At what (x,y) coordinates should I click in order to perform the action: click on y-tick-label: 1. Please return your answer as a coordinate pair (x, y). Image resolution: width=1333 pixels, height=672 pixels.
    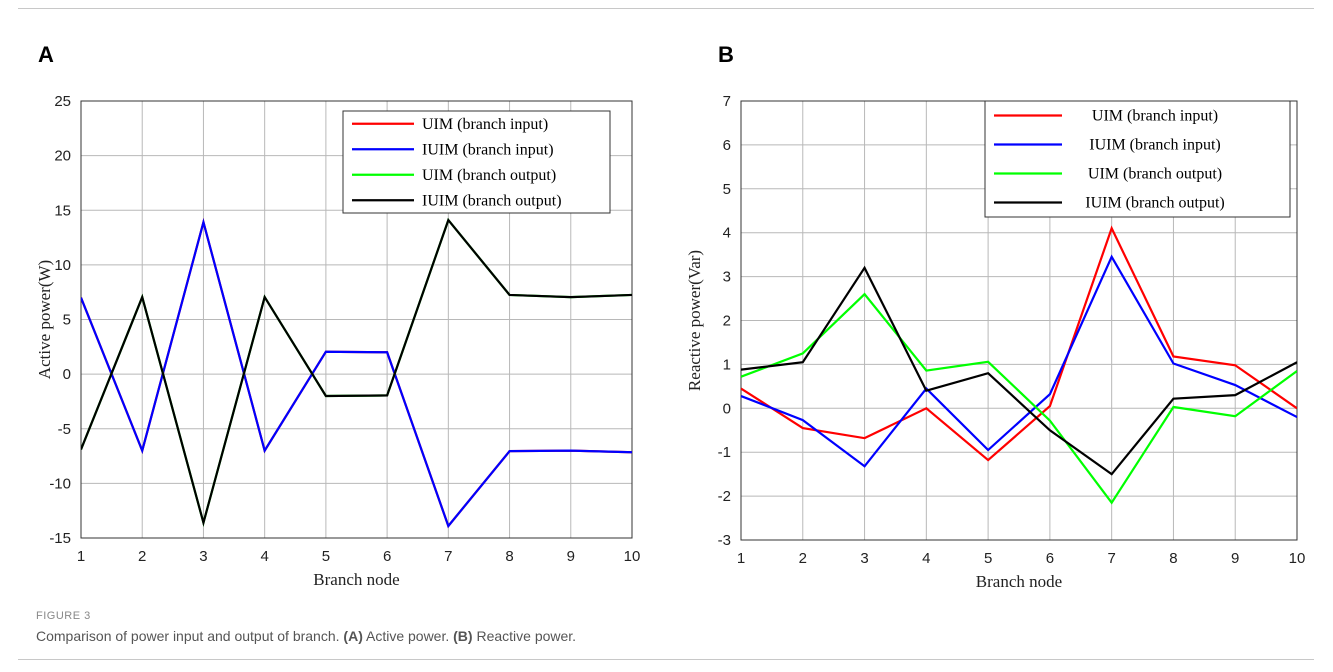
    Looking at the image, I should click on (727, 364).